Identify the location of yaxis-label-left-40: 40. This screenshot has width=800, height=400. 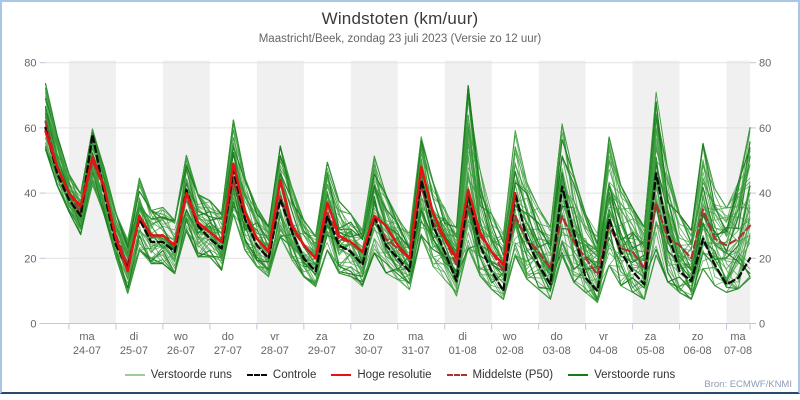
(30, 194).